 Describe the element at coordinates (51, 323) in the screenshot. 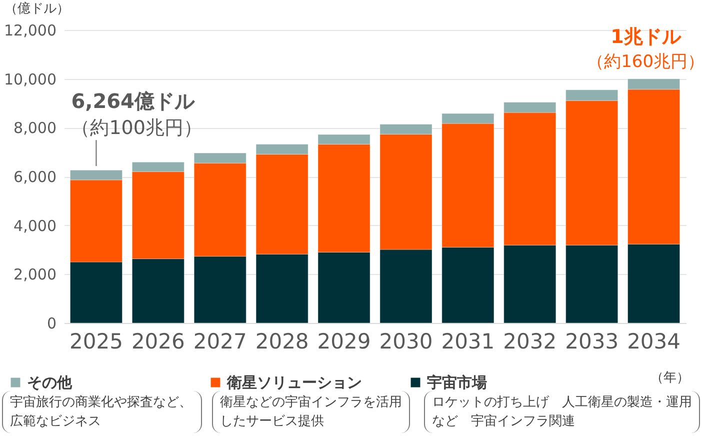

I see `y-tick-label: 0` at that location.